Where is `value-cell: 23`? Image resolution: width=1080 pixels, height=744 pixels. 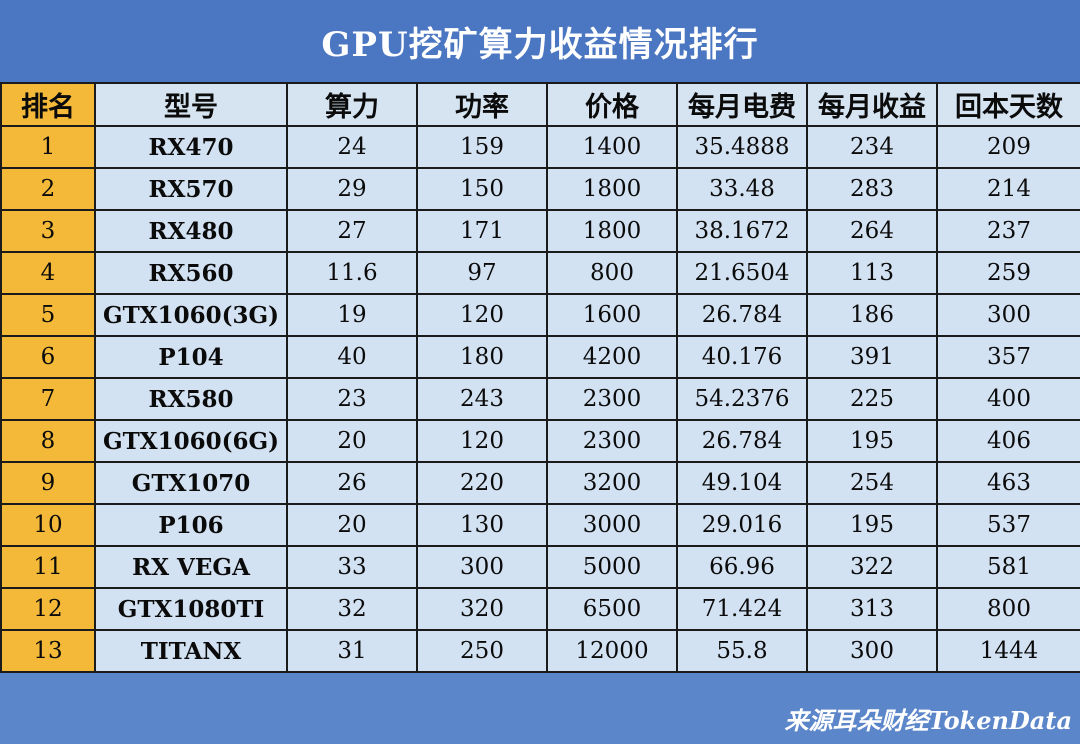 value-cell: 23 is located at coordinates (352, 399).